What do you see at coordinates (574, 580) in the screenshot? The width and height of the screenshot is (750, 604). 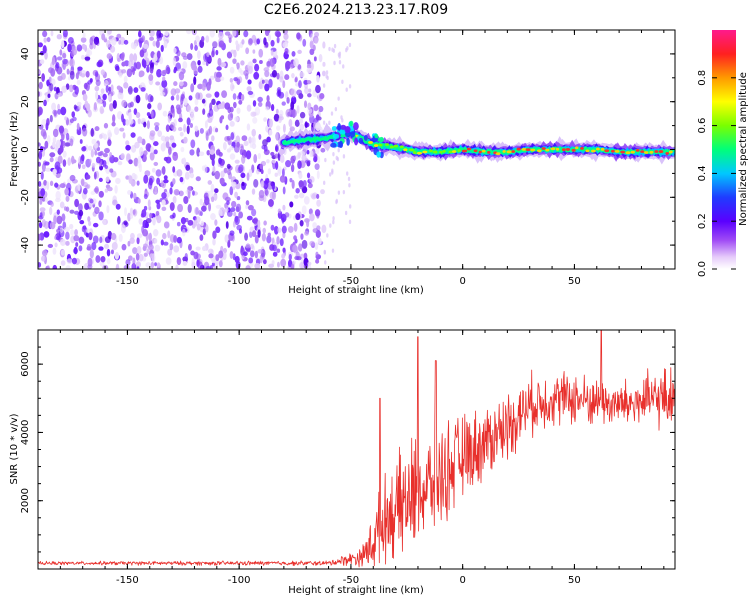 I see `snr-xtick-label: 50` at bounding box center [574, 580].